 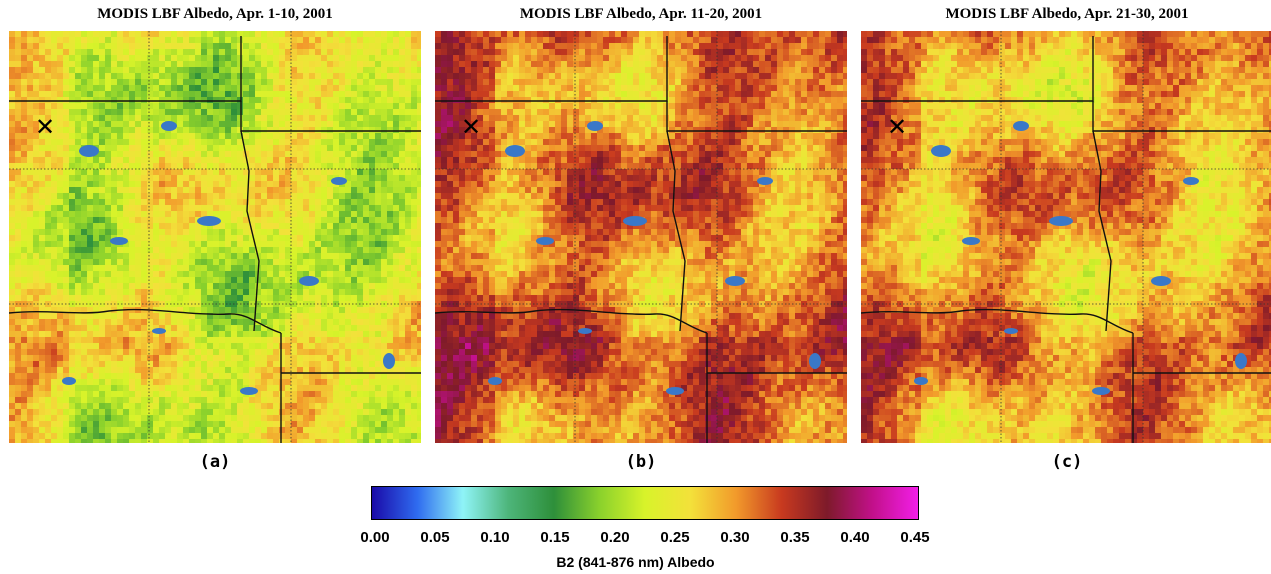 I want to click on colorbar-gradient, so click(x=645, y=503).